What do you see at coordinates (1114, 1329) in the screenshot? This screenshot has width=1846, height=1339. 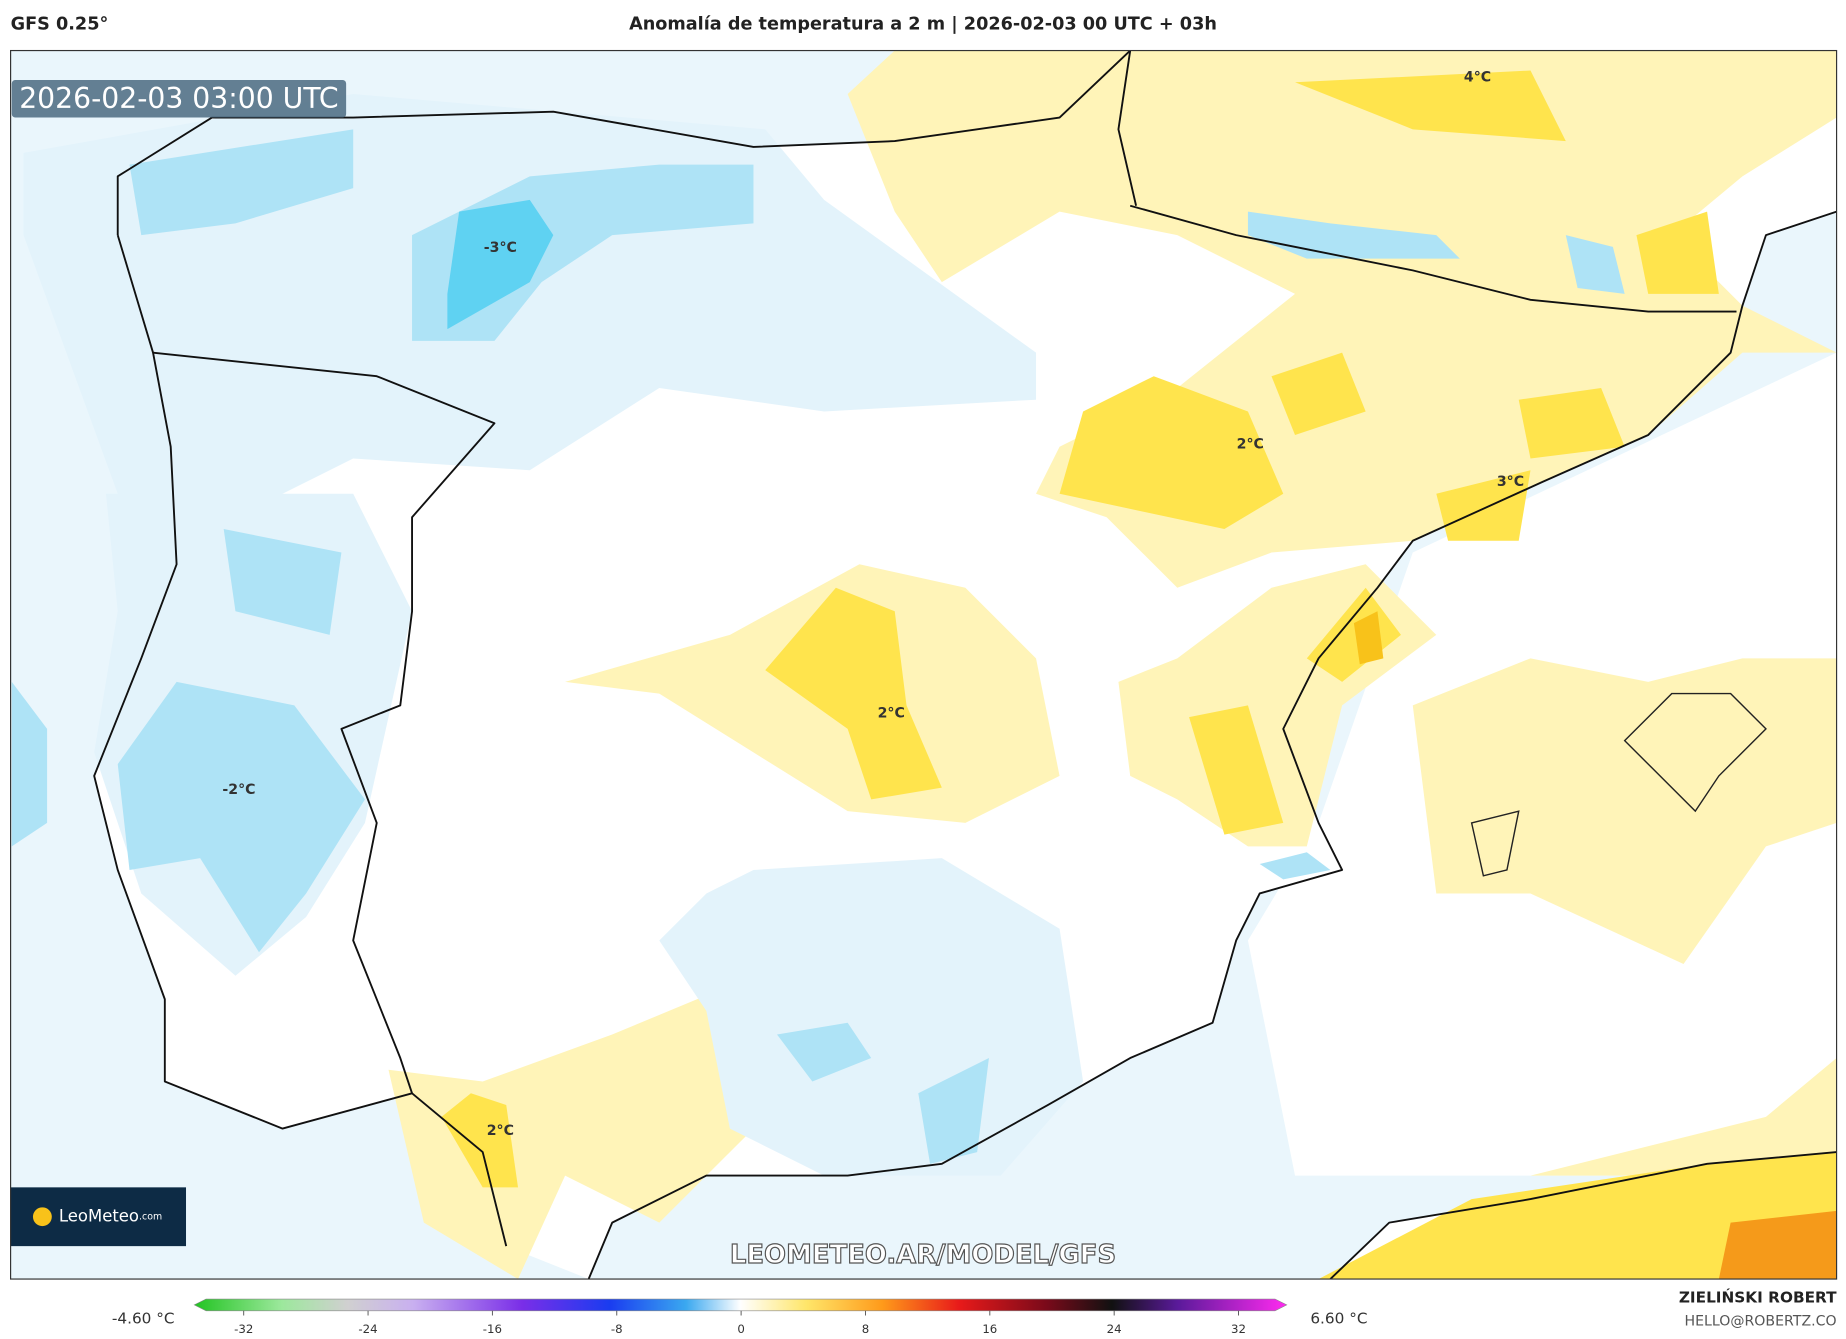 I see `colorbar-tick-label: 24` at bounding box center [1114, 1329].